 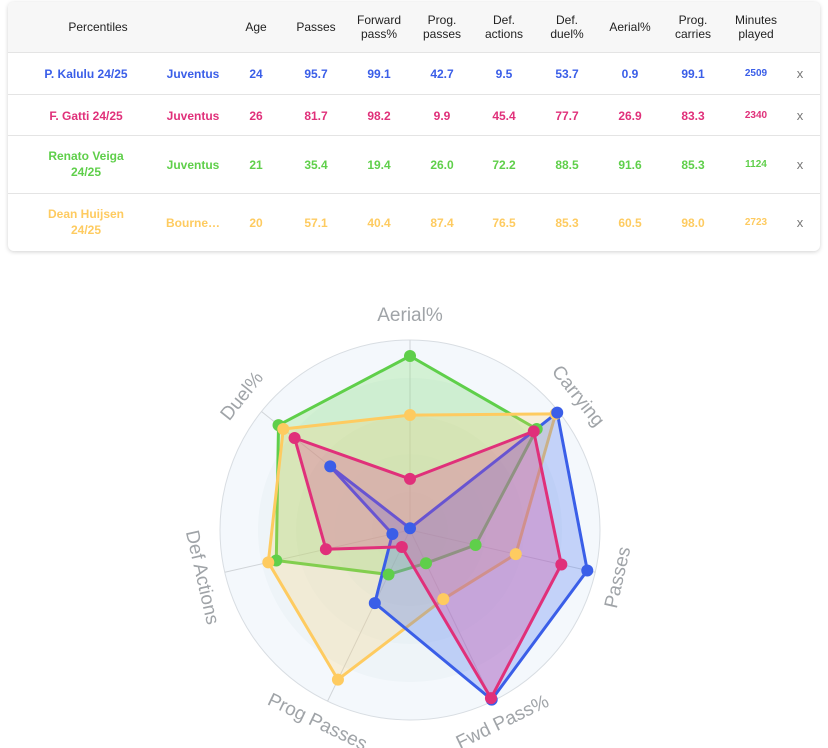 What do you see at coordinates (567, 165) in the screenshot?
I see `def-duel-cell: 88.5` at bounding box center [567, 165].